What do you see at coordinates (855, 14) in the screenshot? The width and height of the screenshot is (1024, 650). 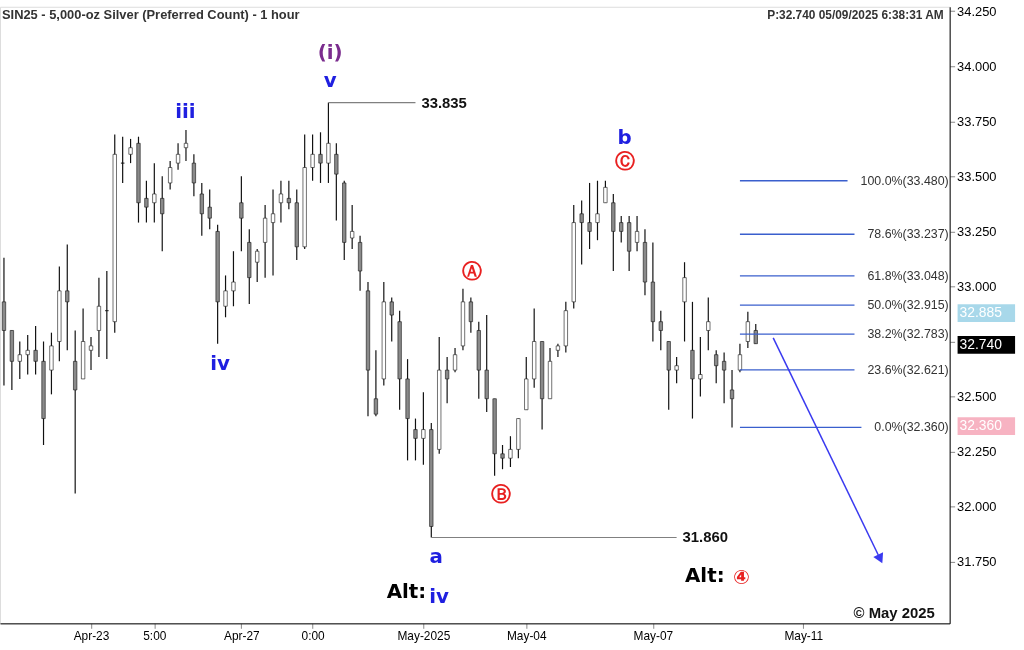 I see `chart-subtitle: P:32.740 05/09/2025 6:38:31 AM` at bounding box center [855, 14].